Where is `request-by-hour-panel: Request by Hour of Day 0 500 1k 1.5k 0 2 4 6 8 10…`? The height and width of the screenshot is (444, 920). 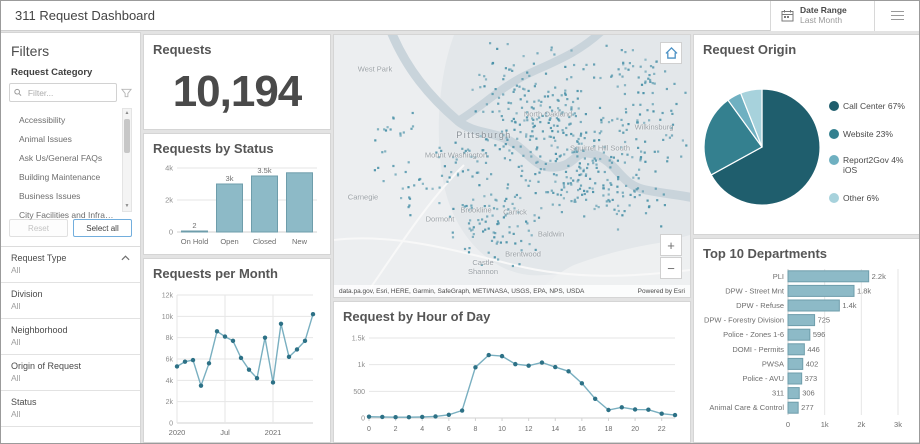
request-by-hour-panel: Request by Hour of Day 0 500 1k 1.5k 0 2 4 6 8 10… is located at coordinates (512, 372).